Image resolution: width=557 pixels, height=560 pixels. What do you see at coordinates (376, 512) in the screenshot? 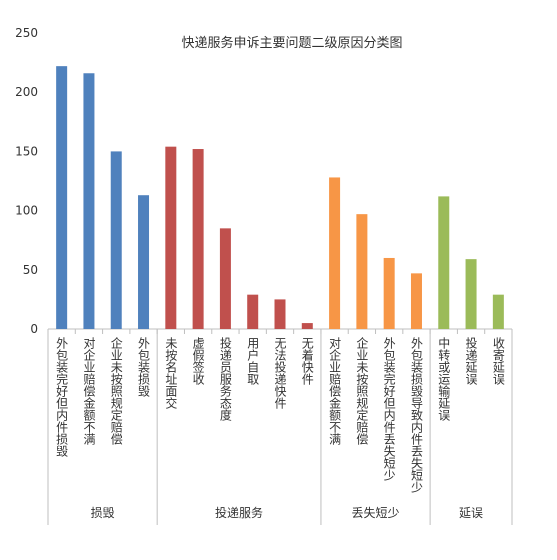
I see `group-label: 丢失短少` at bounding box center [376, 512].